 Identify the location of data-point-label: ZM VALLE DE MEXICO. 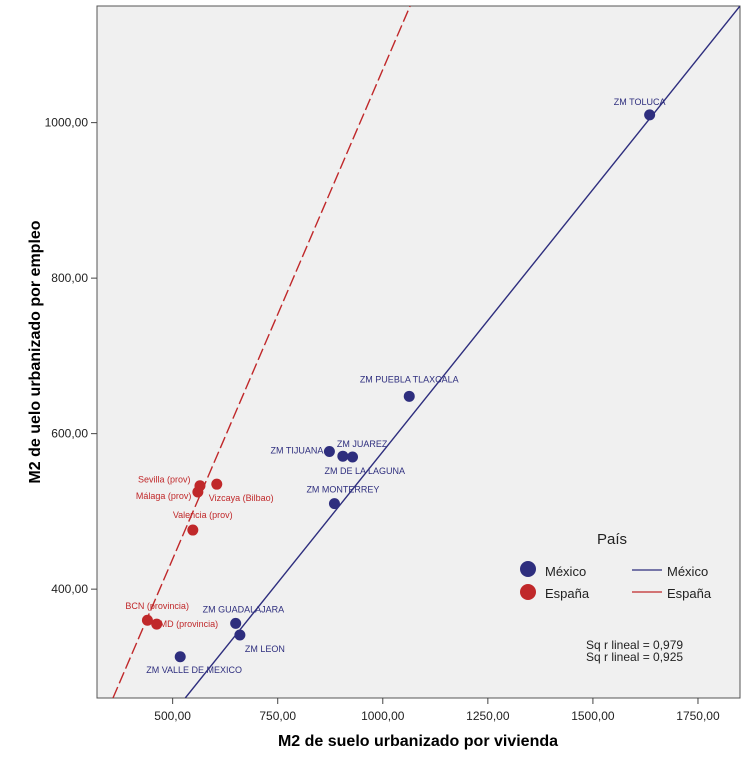
(194, 670).